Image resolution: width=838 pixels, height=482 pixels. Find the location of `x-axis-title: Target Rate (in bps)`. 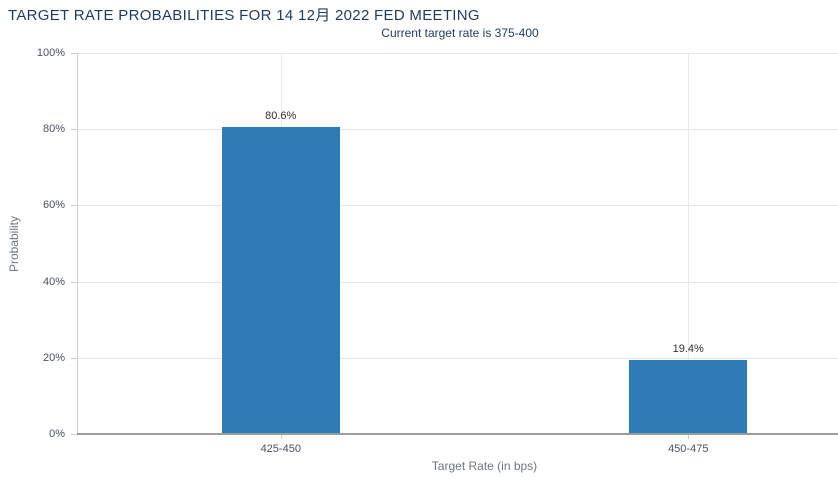

x-axis-title: Target Rate (in bps) is located at coordinates (484, 466).